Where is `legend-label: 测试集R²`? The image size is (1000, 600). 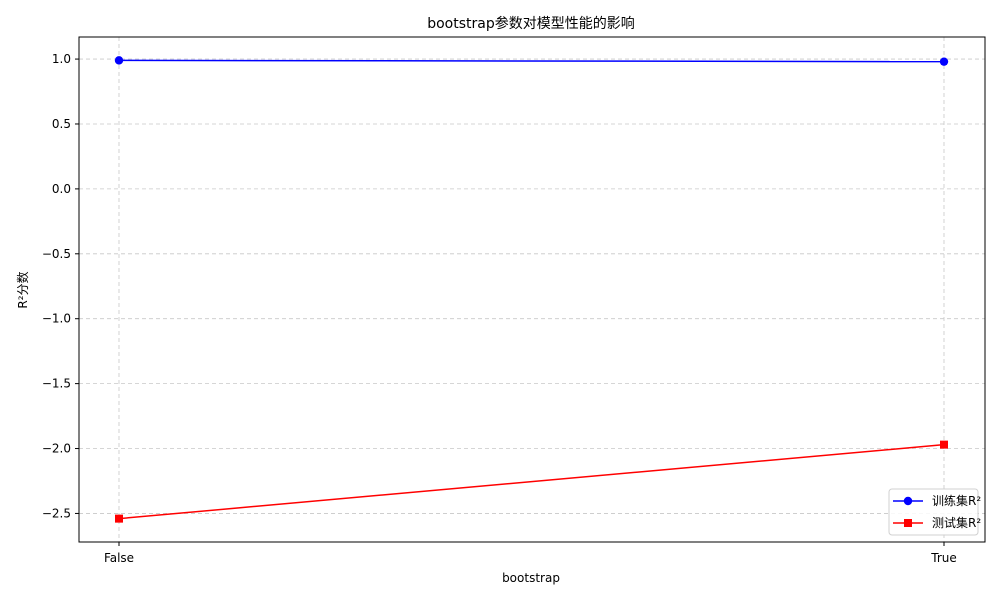
legend-label: 测试集R² is located at coordinates (956, 522).